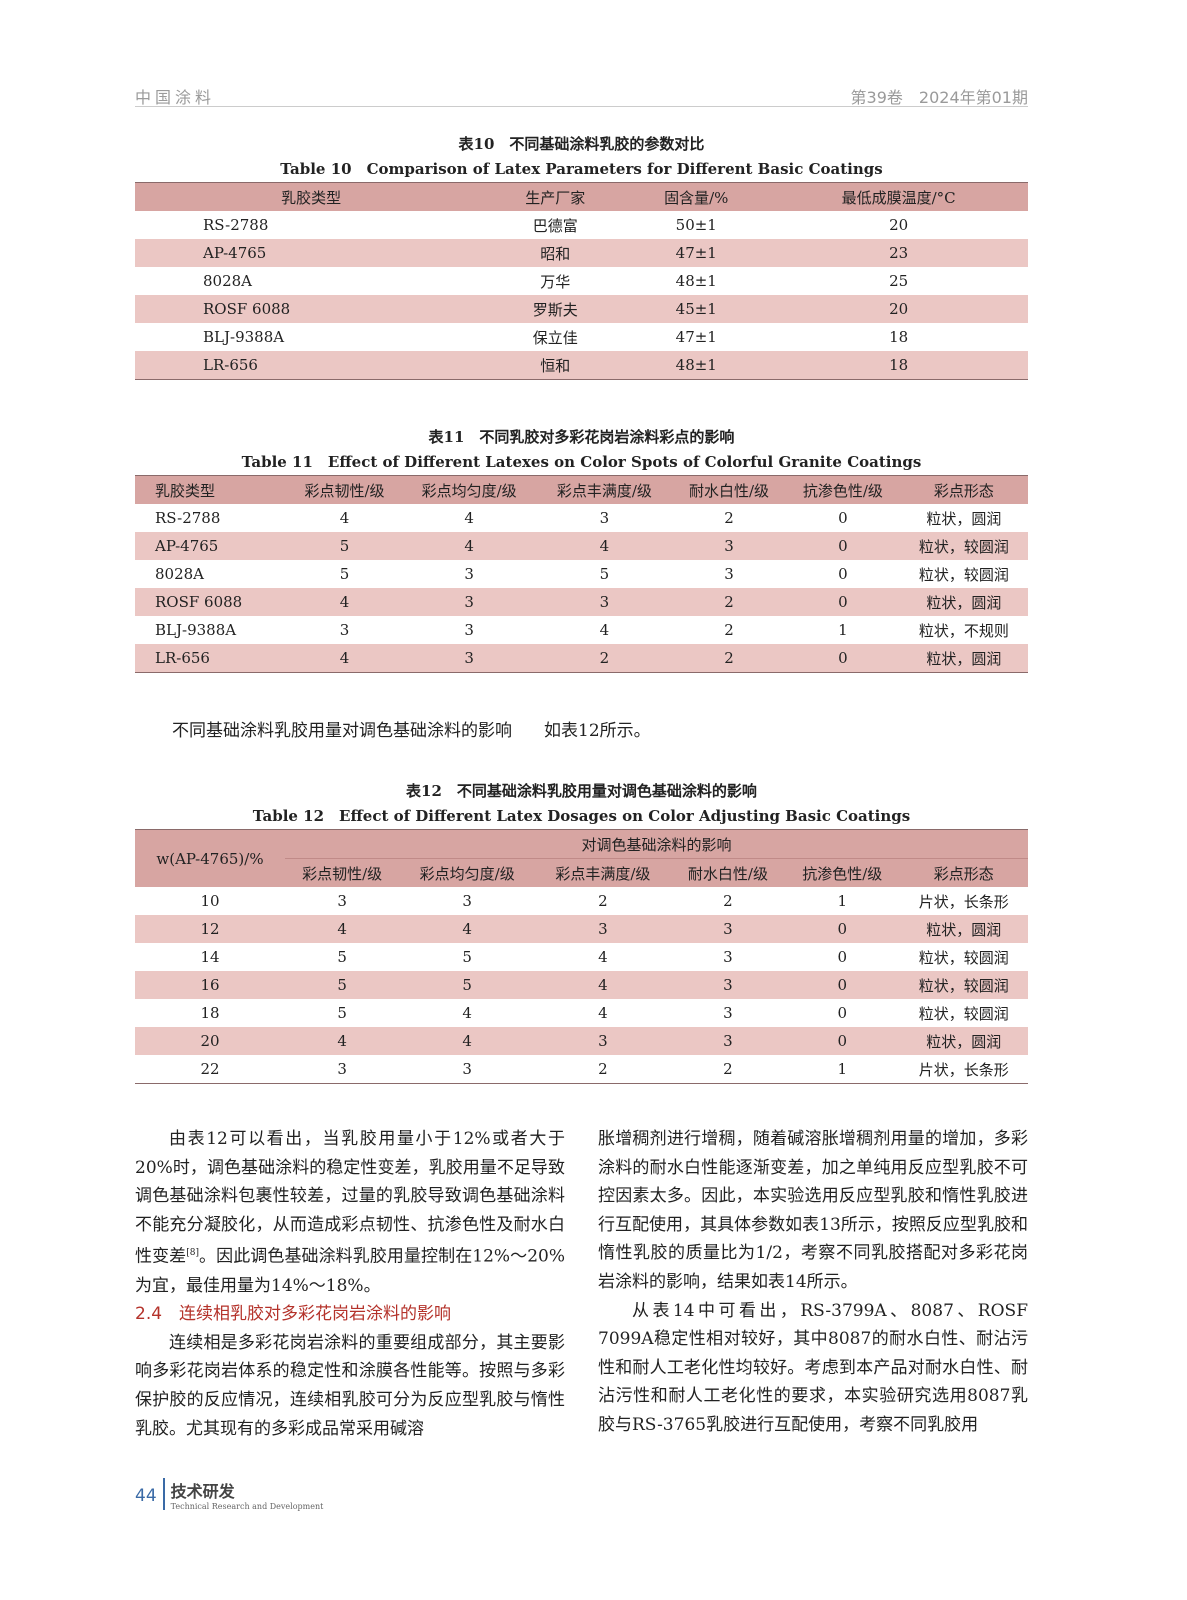 The height and width of the screenshot is (1600, 1187). What do you see at coordinates (581, 901) in the screenshot?
I see `table-row: 10 3 3 2 2 1 片状，长条形` at bounding box center [581, 901].